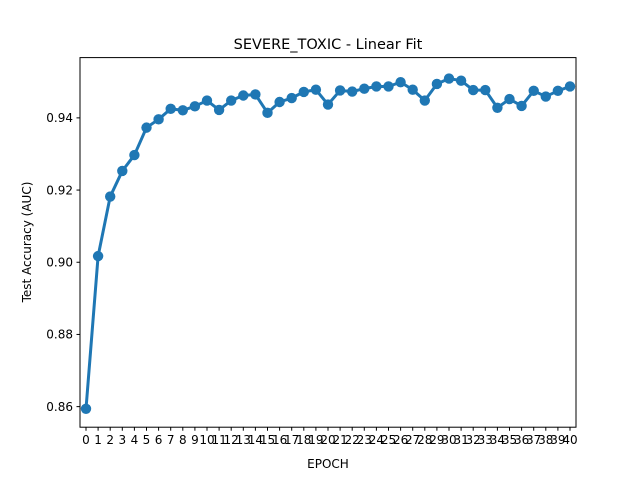 The width and height of the screenshot is (640, 480). What do you see at coordinates (460, 440) in the screenshot?
I see `x-tick-label: 31` at bounding box center [460, 440].